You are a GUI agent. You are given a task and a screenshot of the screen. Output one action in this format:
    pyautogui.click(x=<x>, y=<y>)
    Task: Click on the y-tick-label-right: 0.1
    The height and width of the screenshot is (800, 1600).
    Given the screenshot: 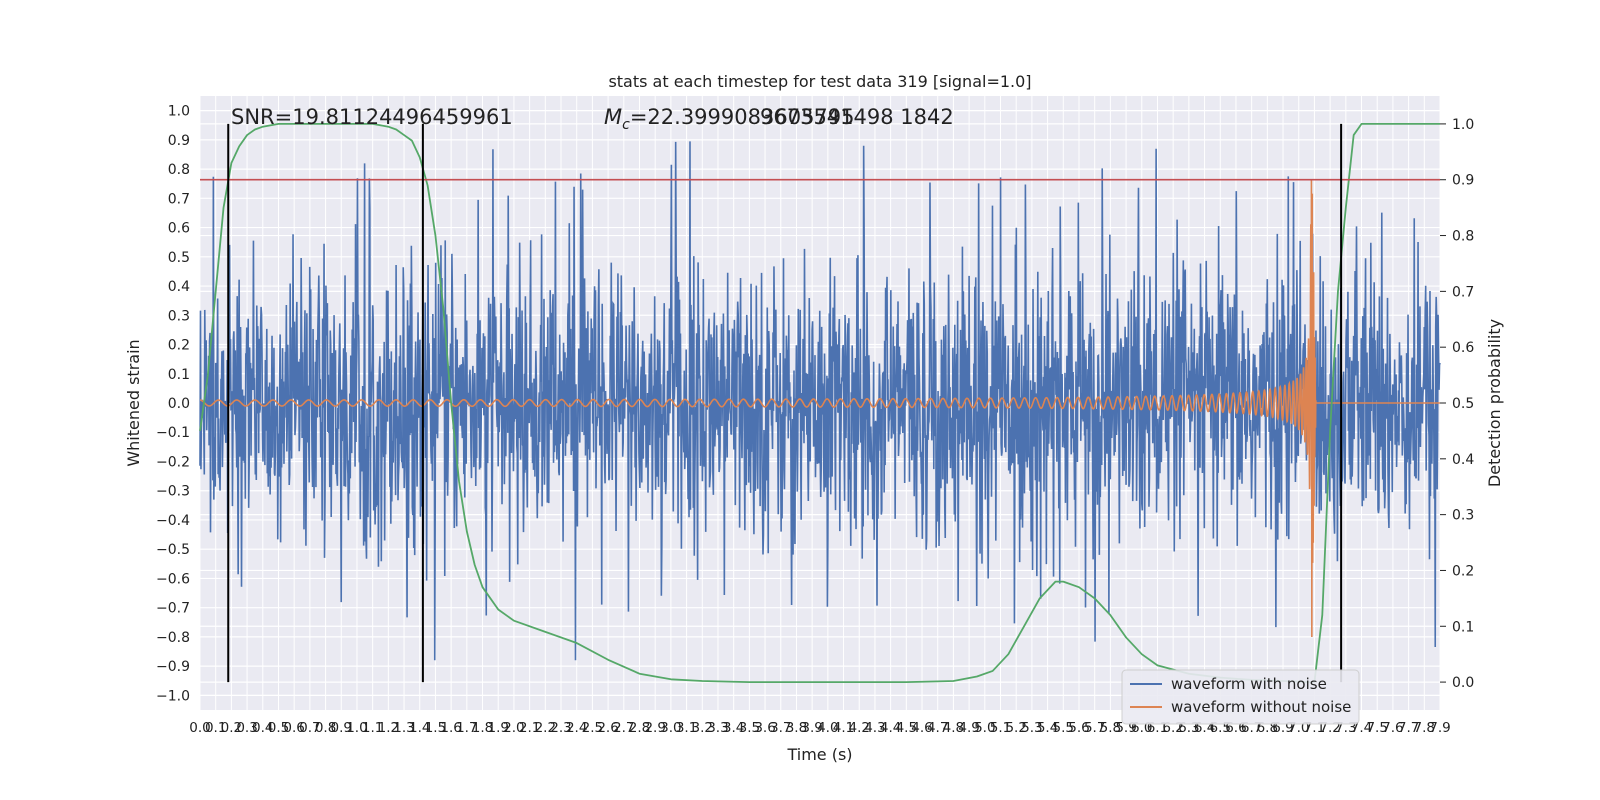 What is the action you would take?
    pyautogui.click(x=1463, y=627)
    